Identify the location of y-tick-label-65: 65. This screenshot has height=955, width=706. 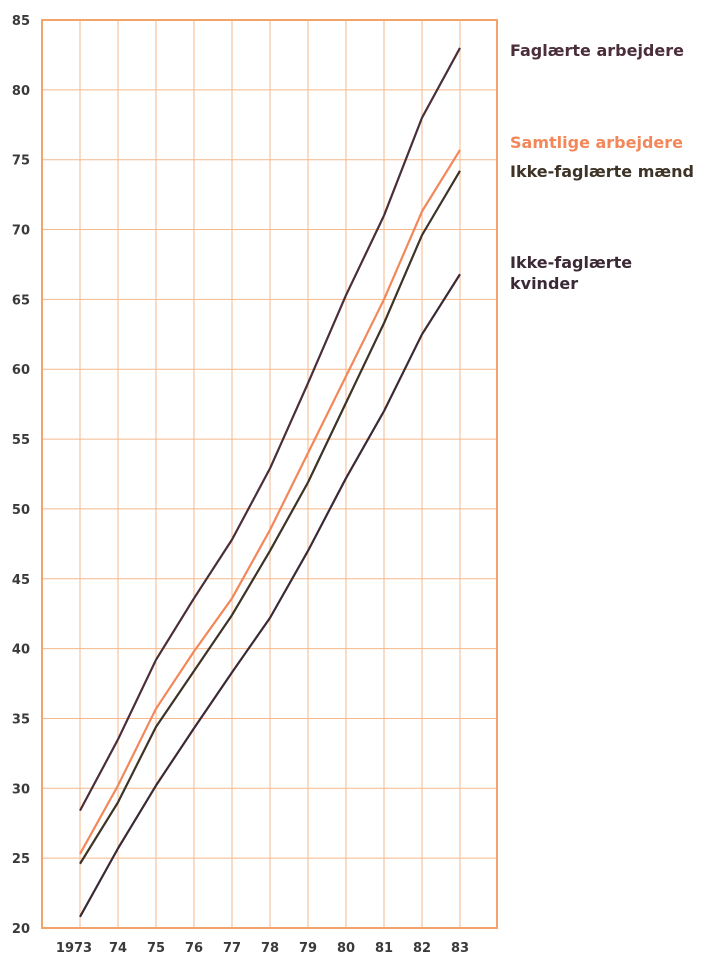
(21, 300).